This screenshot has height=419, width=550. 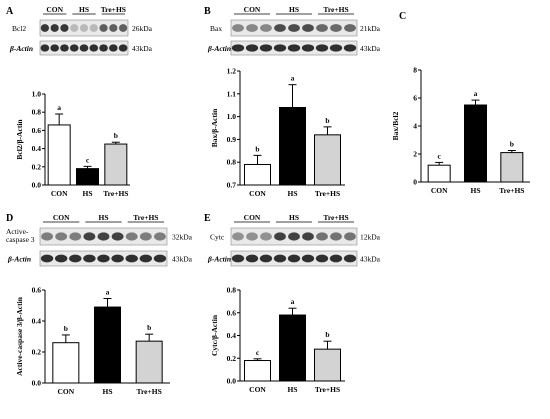 What do you see at coordinates (232, 139) in the screenshot?
I see `y-tick-label: 0.9` at bounding box center [232, 139].